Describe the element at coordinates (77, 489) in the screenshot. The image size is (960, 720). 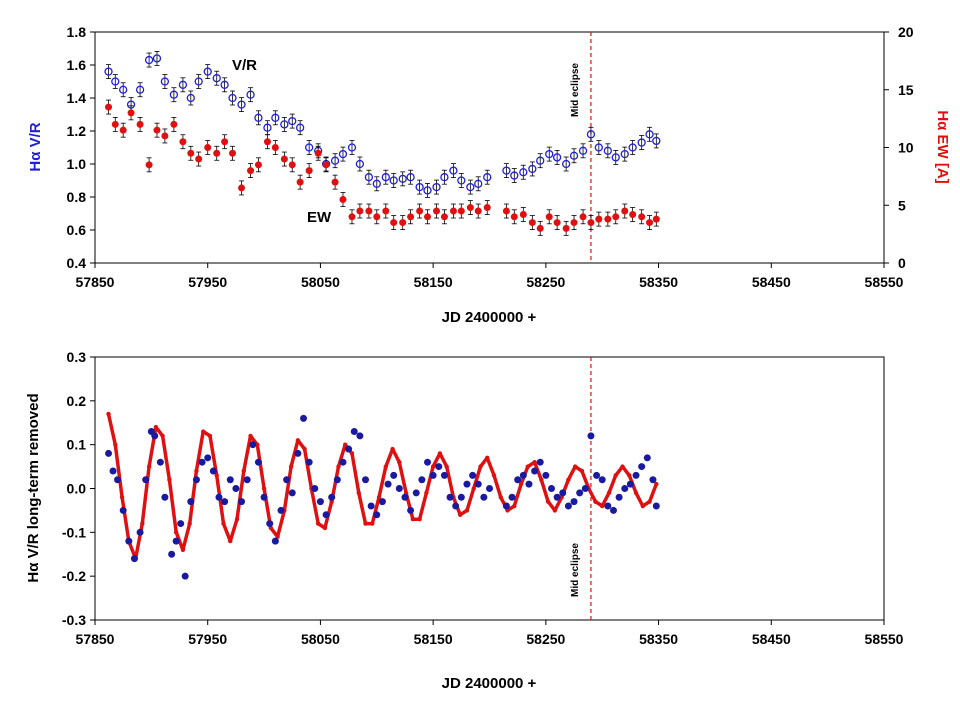
I see `y-tick-label: 0.0` at that location.